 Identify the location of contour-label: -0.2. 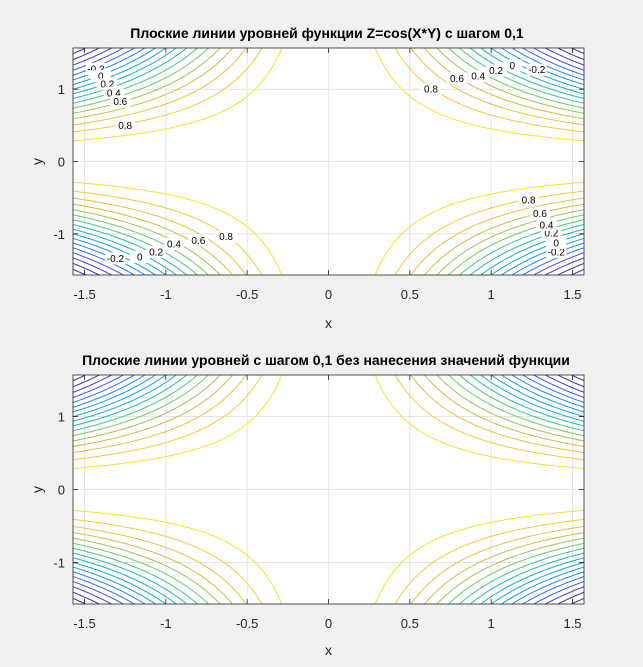
(96, 70).